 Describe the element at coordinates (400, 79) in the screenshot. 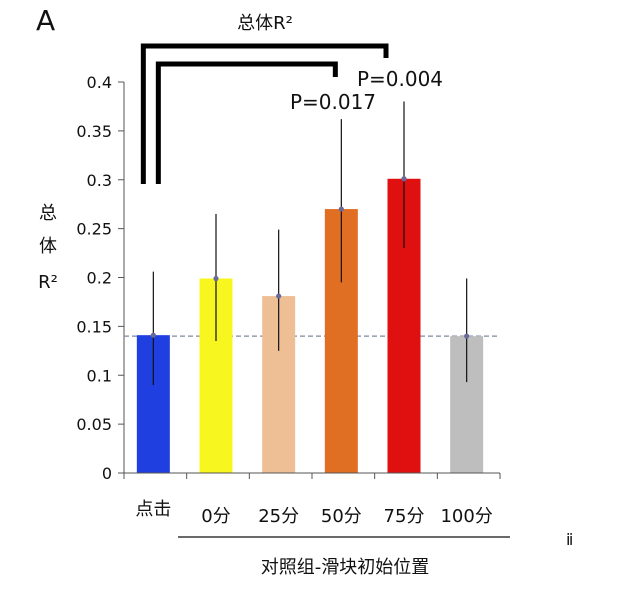

I see `p-value-label: P=0.004` at that location.